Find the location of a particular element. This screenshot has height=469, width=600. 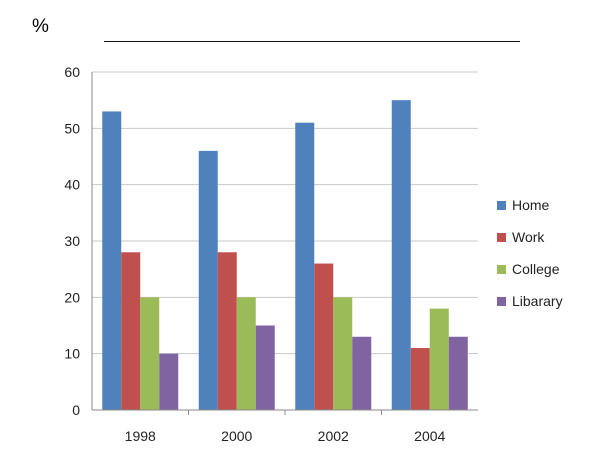

legend-label-home: Home is located at coordinates (531, 205).